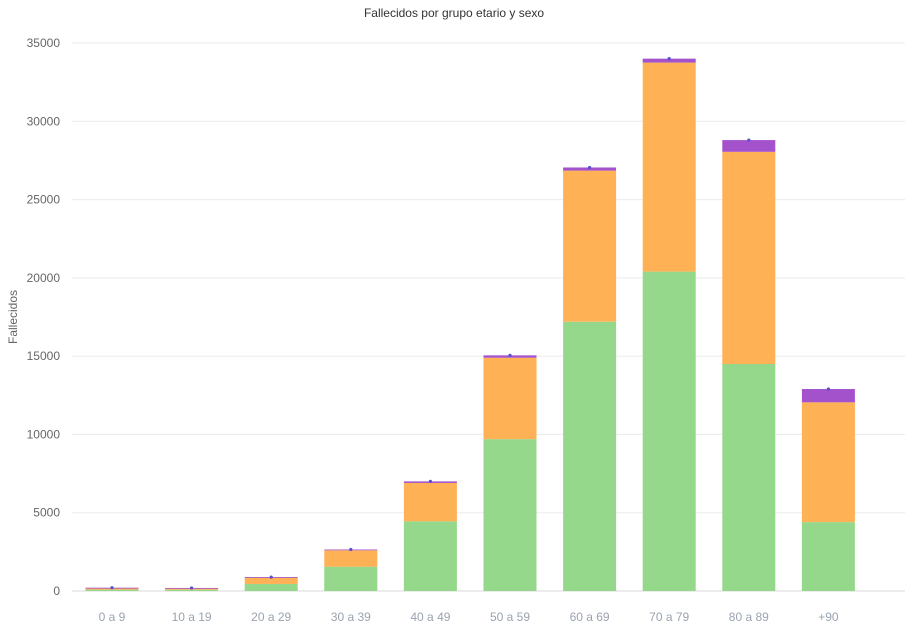 The image size is (908, 631). What do you see at coordinates (351, 617) in the screenshot?
I see `x-tick-label: 30 a 39` at bounding box center [351, 617].